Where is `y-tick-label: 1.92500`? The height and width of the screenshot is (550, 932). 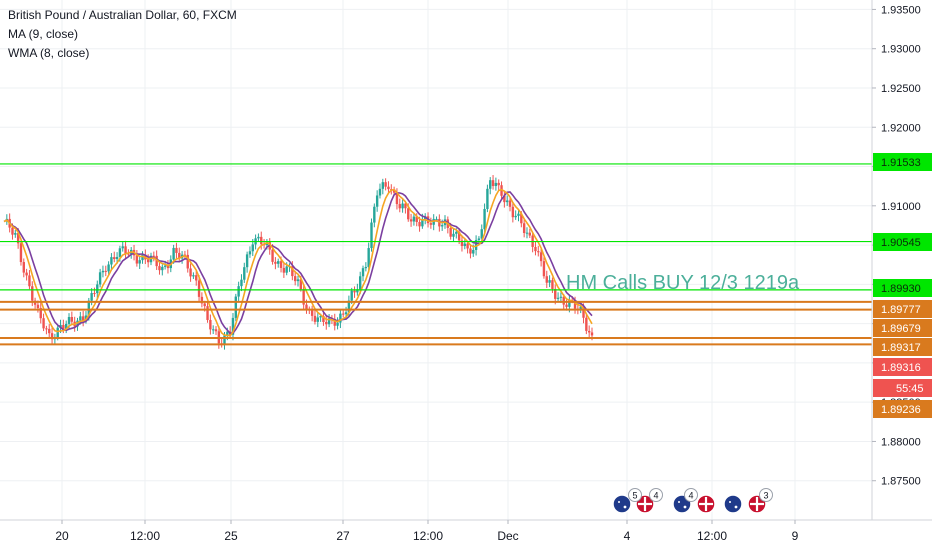
y-tick-label: 1.92500 is located at coordinates (901, 89).